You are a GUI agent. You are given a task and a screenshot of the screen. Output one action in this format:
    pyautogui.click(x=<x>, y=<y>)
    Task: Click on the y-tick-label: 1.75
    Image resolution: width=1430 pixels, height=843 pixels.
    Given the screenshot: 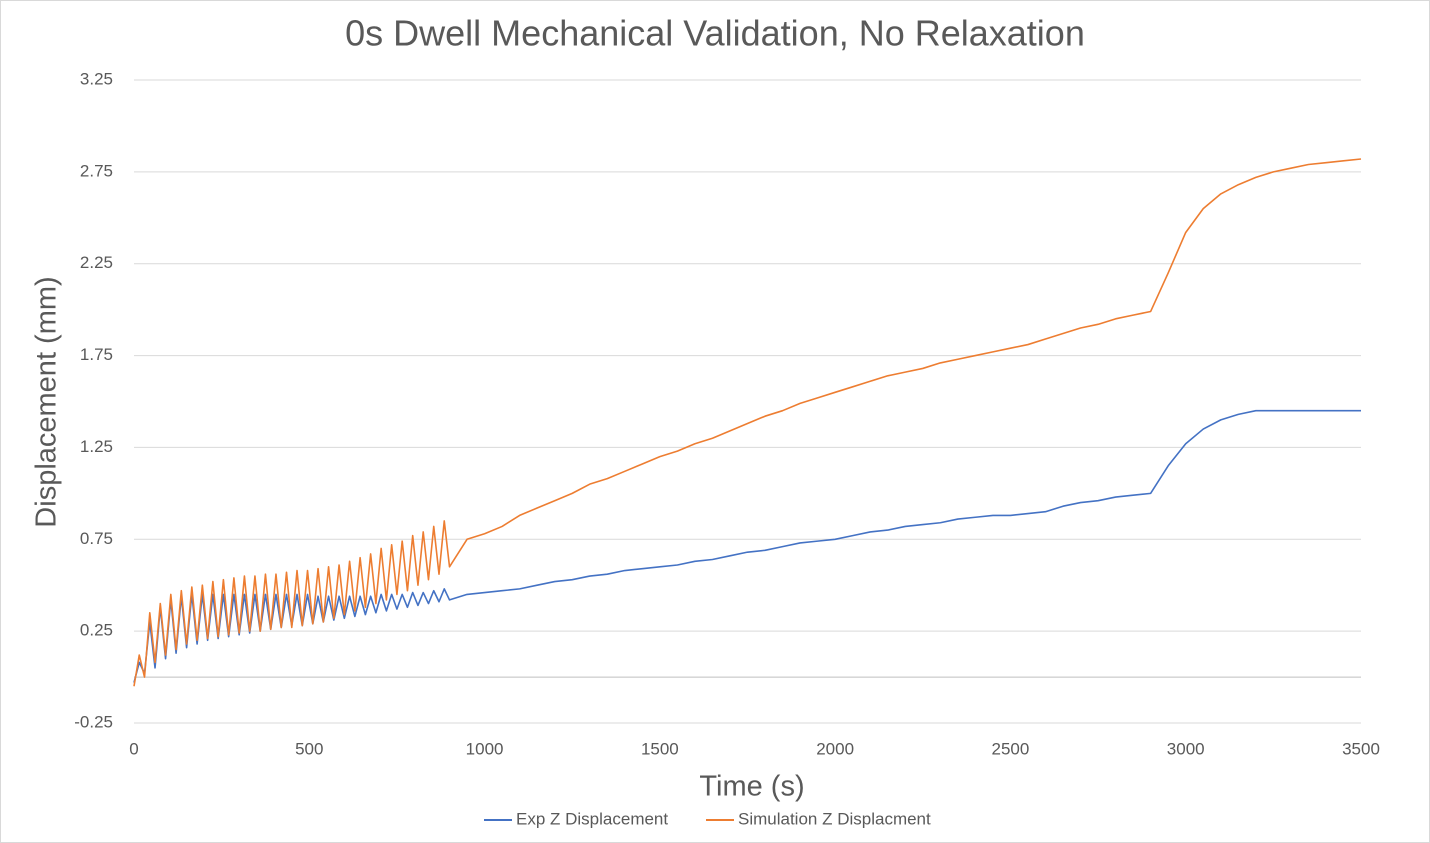 What is the action you would take?
    pyautogui.click(x=96, y=354)
    